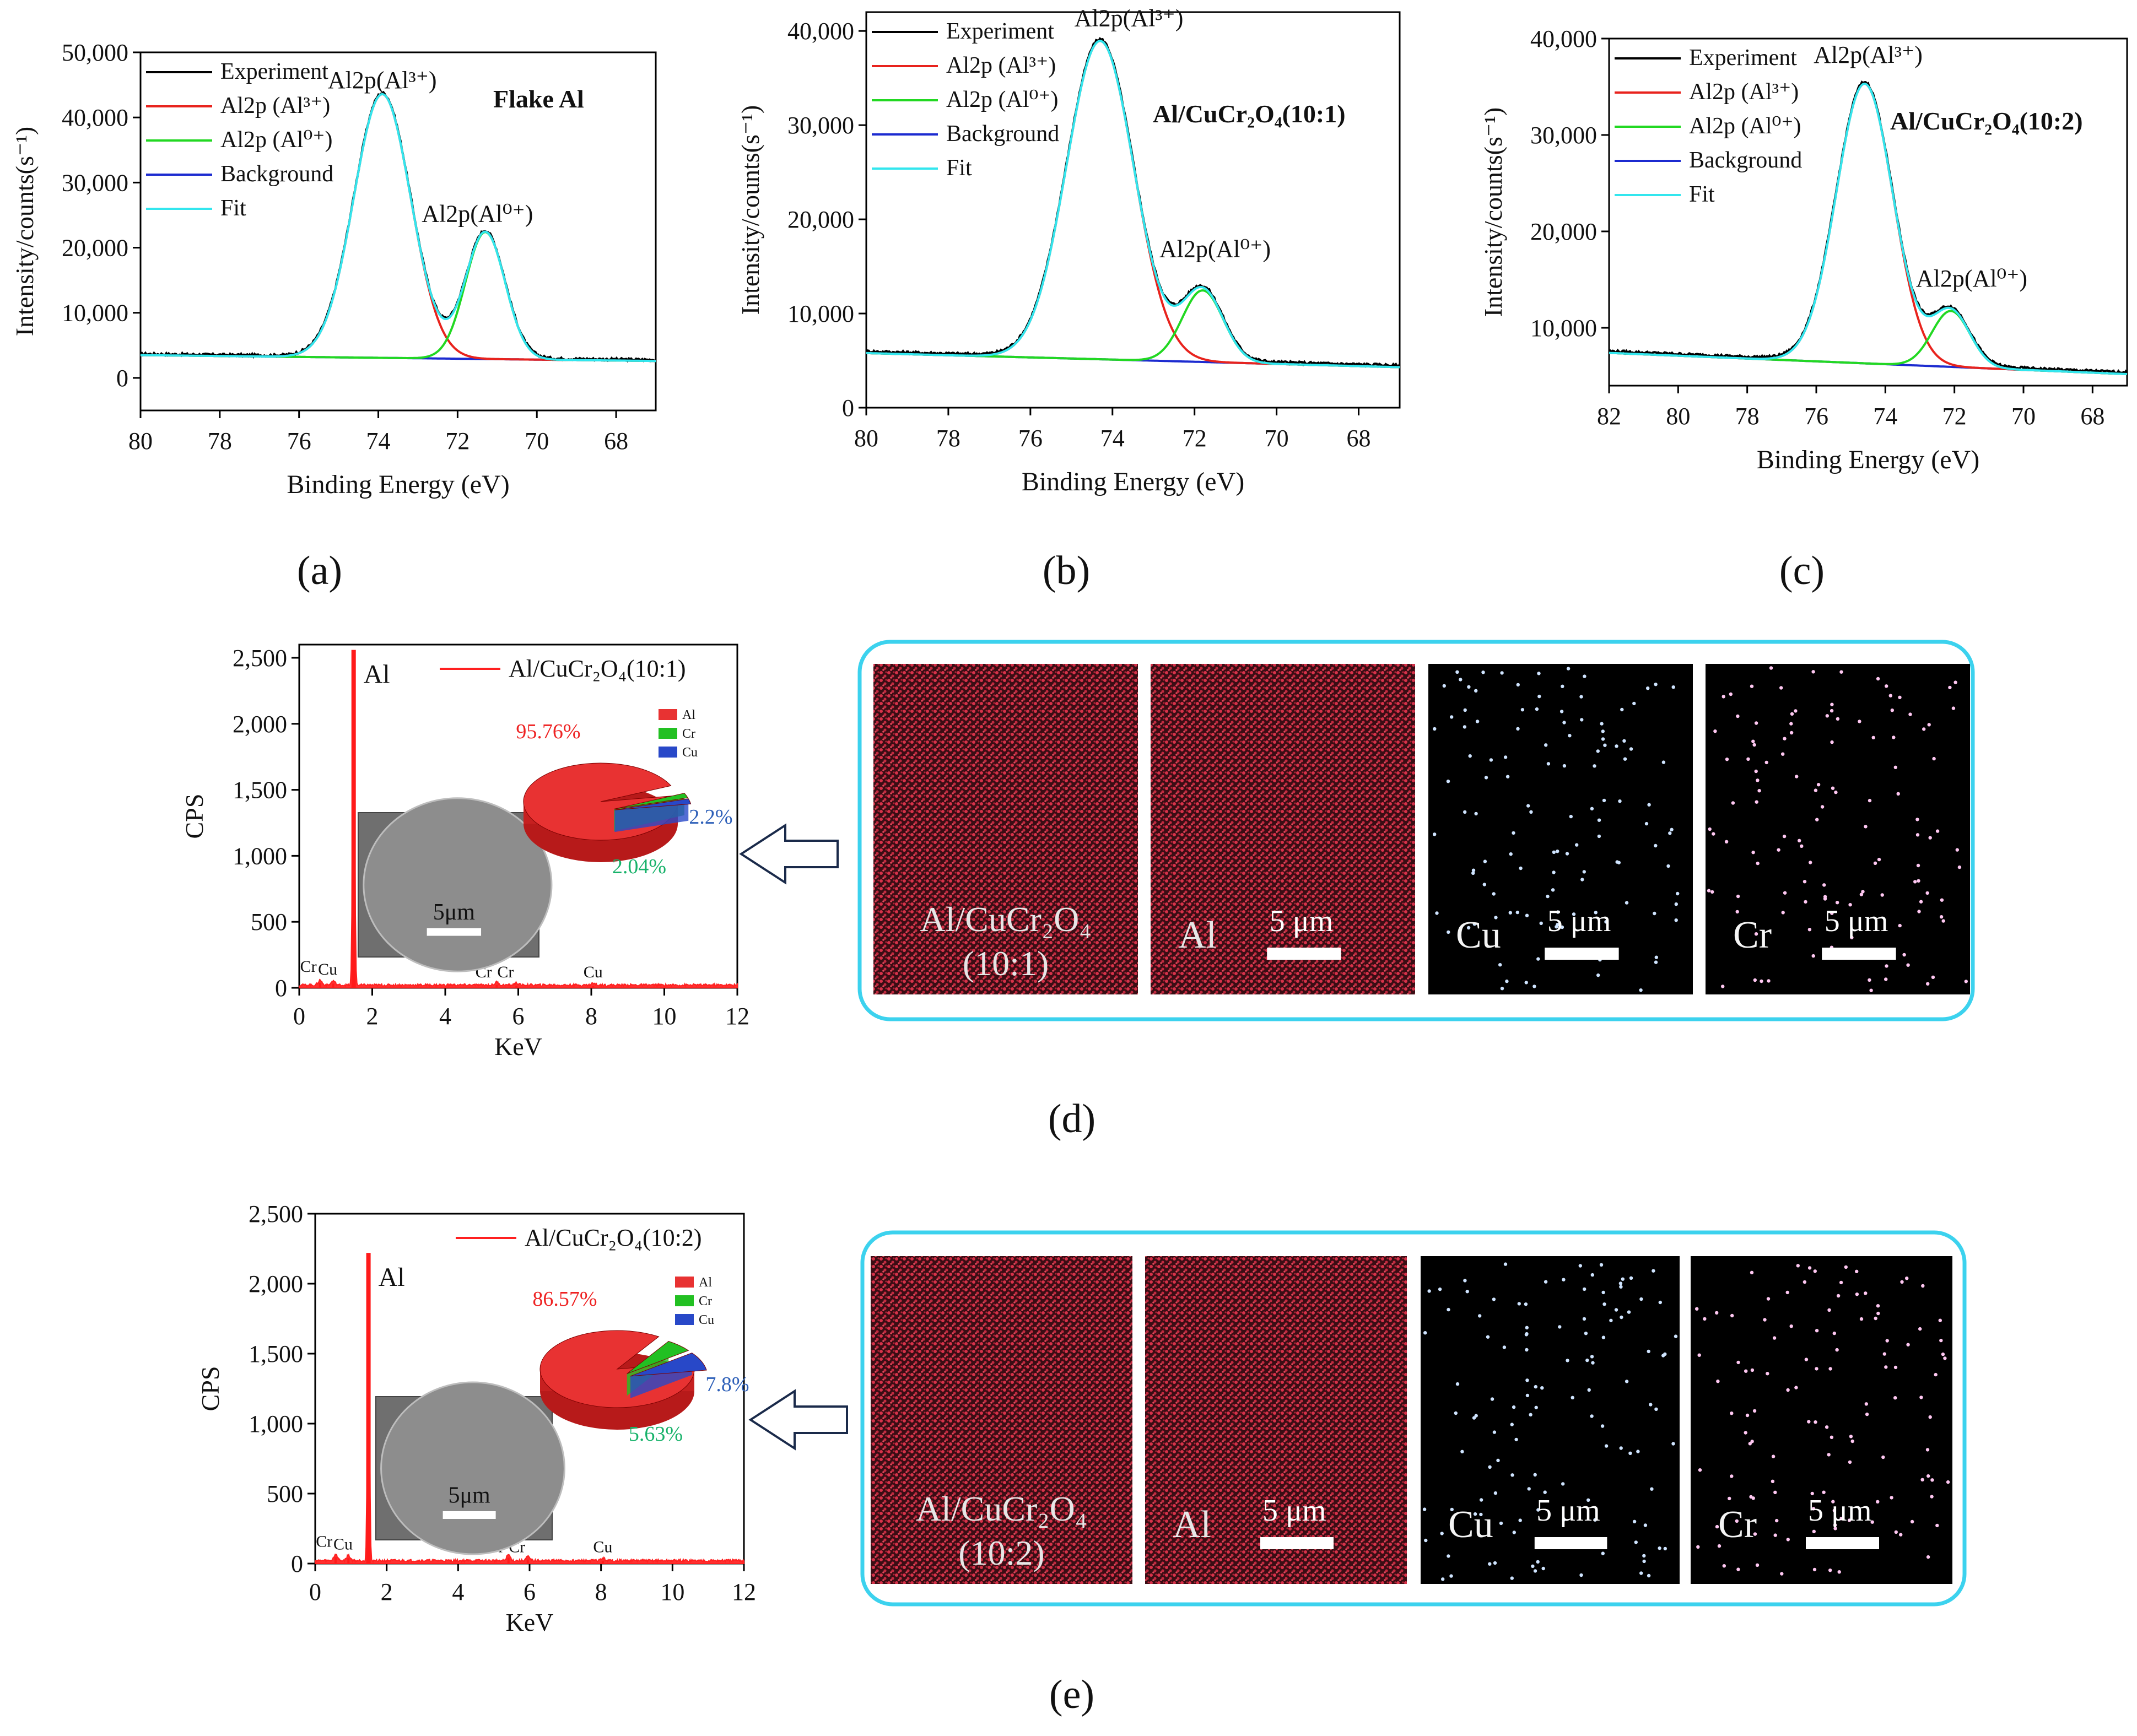  Describe the element at coordinates (1470, 1525) in the screenshot. I see `map-label: Cu` at that location.